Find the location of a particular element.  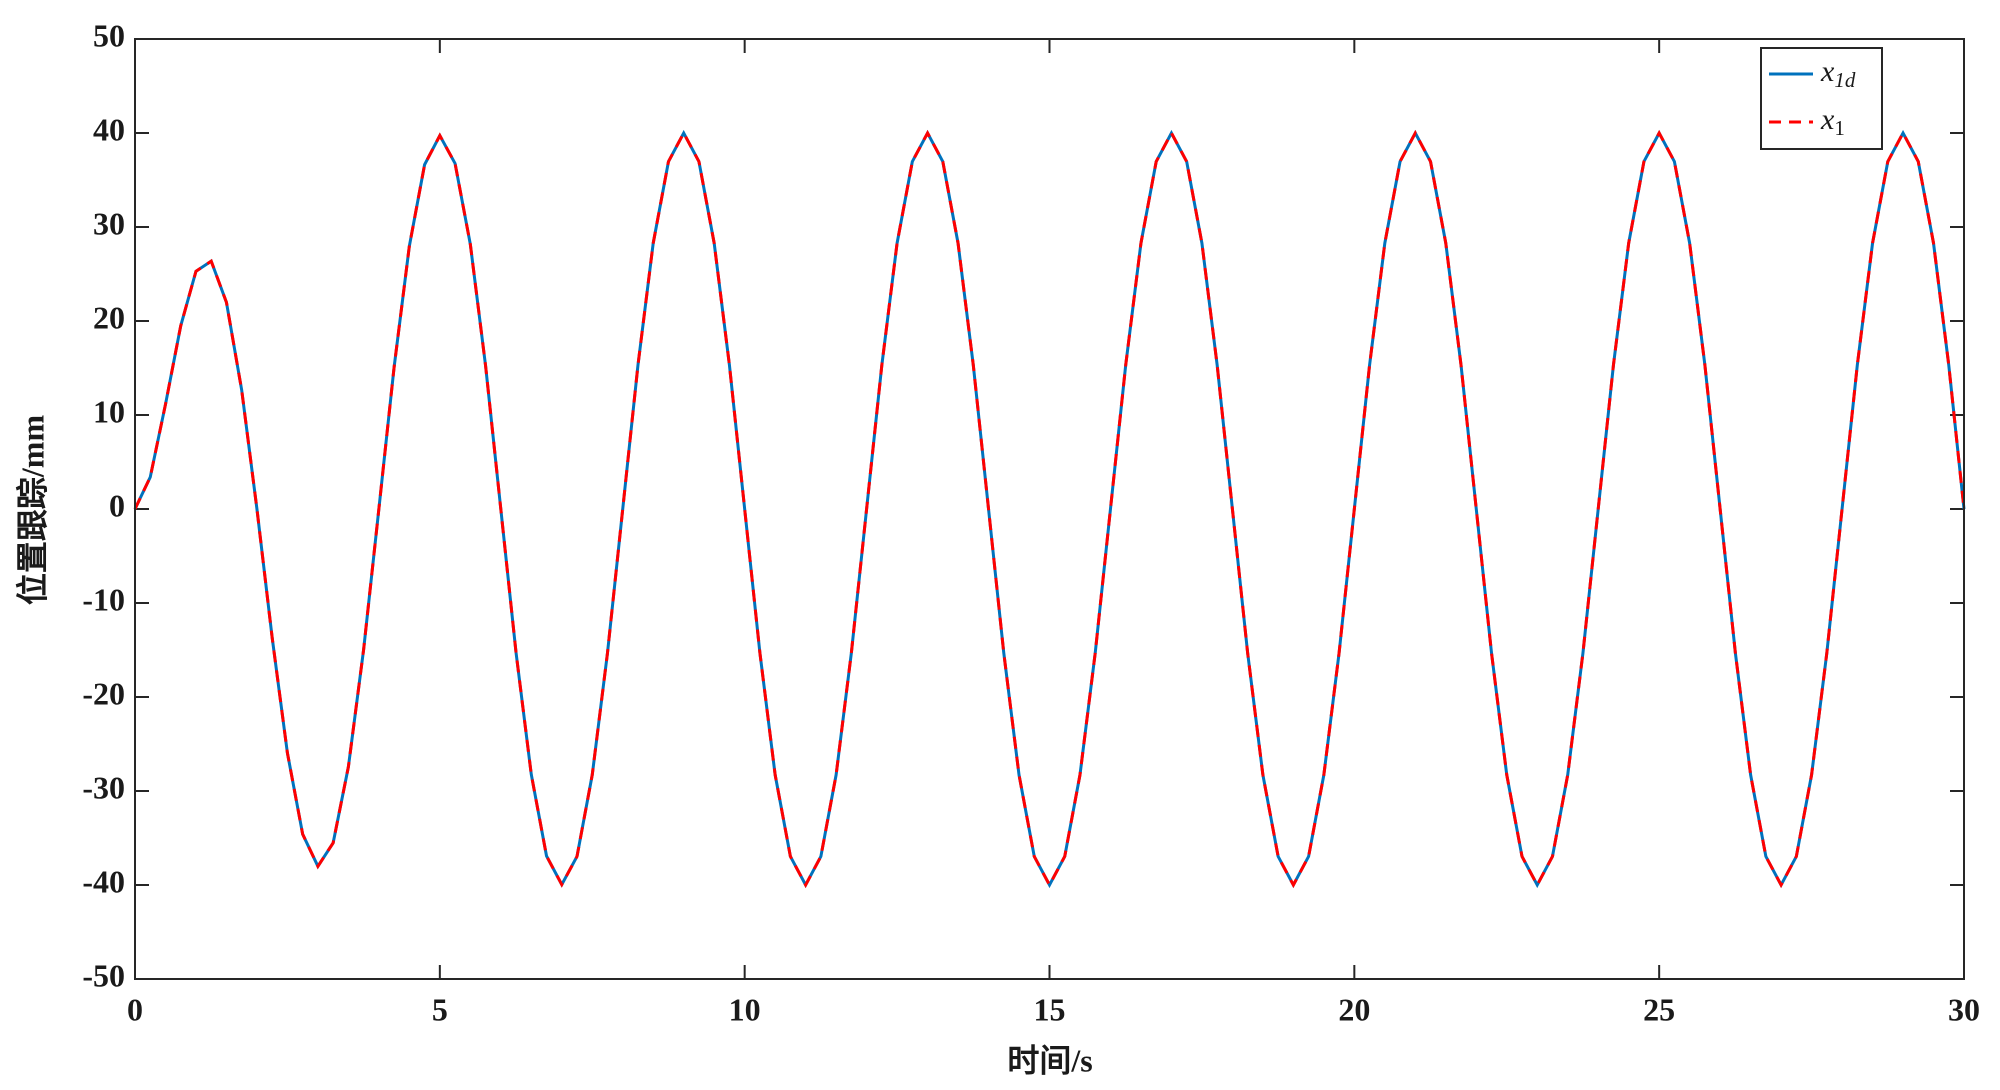

y-tick-label: -50 is located at coordinates (103, 975).